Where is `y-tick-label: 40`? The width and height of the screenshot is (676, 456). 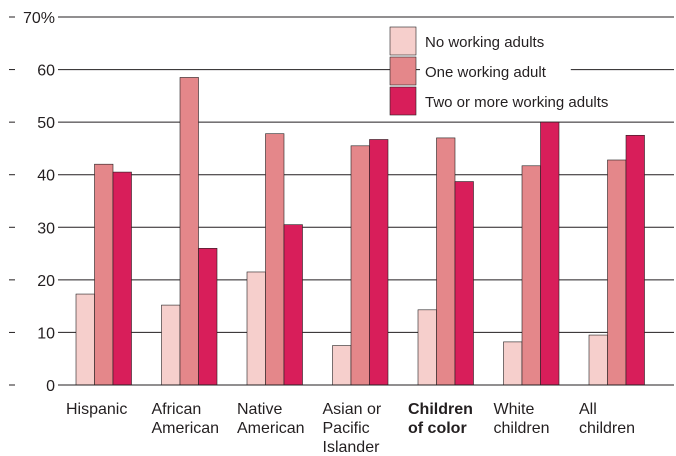 y-tick-label: 40 is located at coordinates (46, 176).